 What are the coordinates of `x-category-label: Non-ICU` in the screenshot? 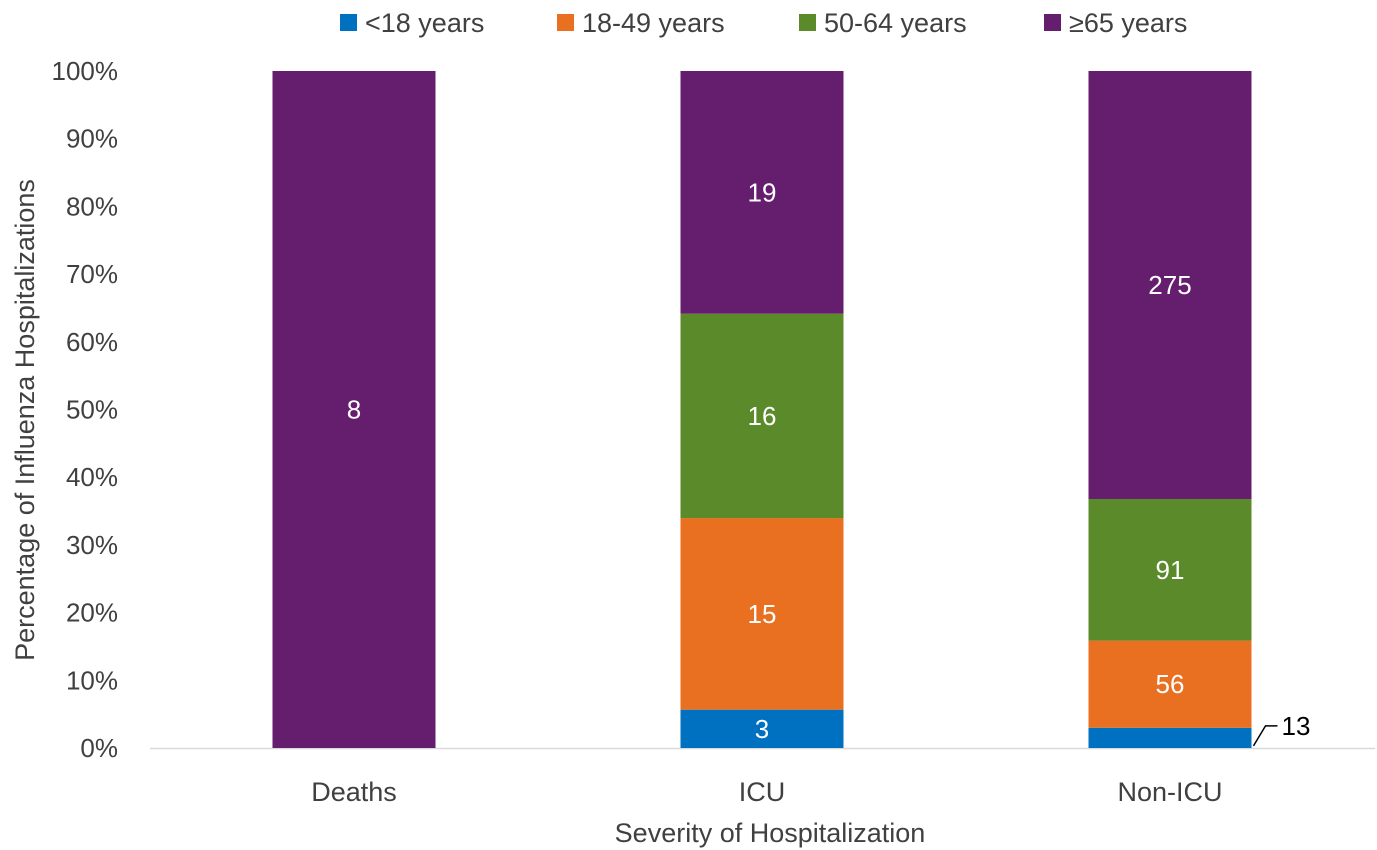 It's located at (1169, 792).